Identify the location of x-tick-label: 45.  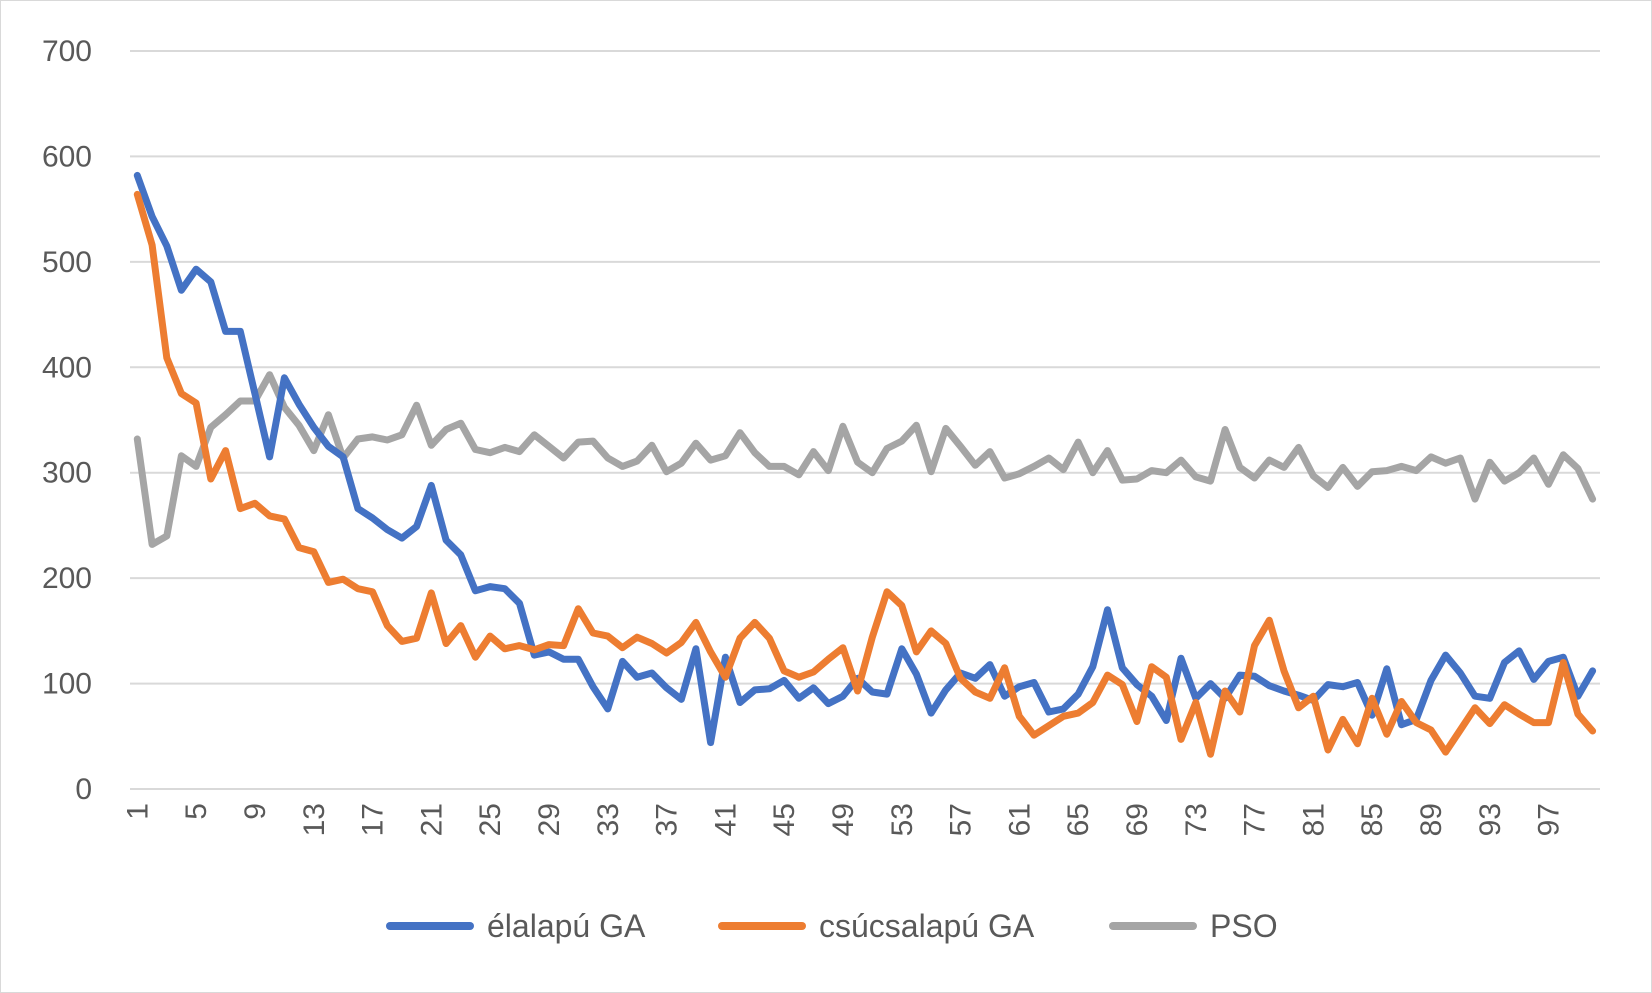
(784, 819).